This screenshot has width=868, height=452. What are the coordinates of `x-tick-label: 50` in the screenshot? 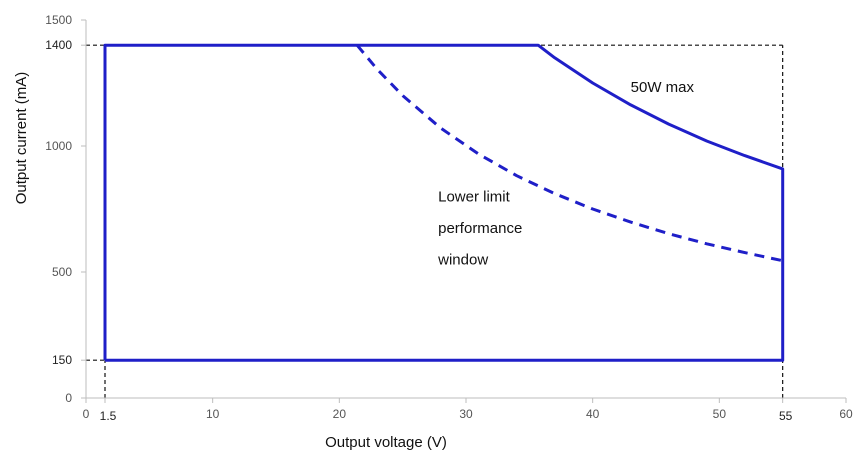 It's located at (720, 414).